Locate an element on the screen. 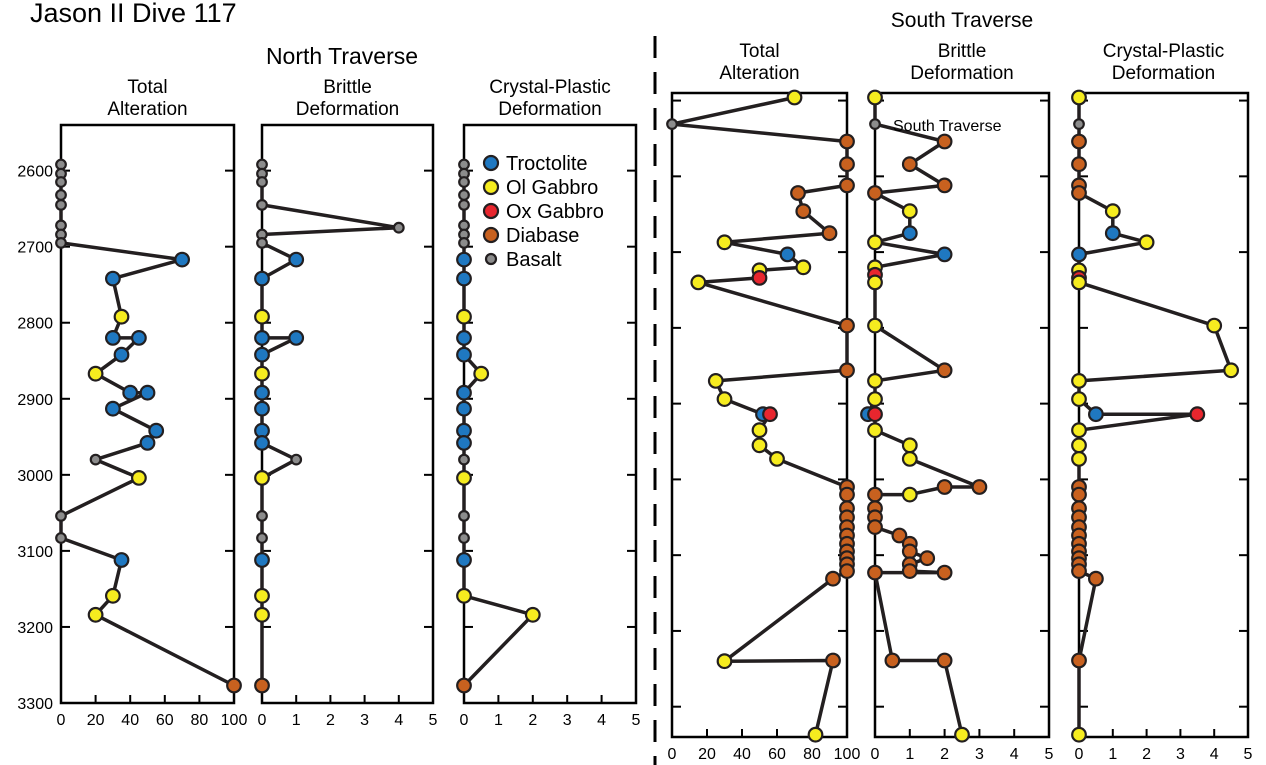  legend-label: Ol Gabbro is located at coordinates (552, 188).